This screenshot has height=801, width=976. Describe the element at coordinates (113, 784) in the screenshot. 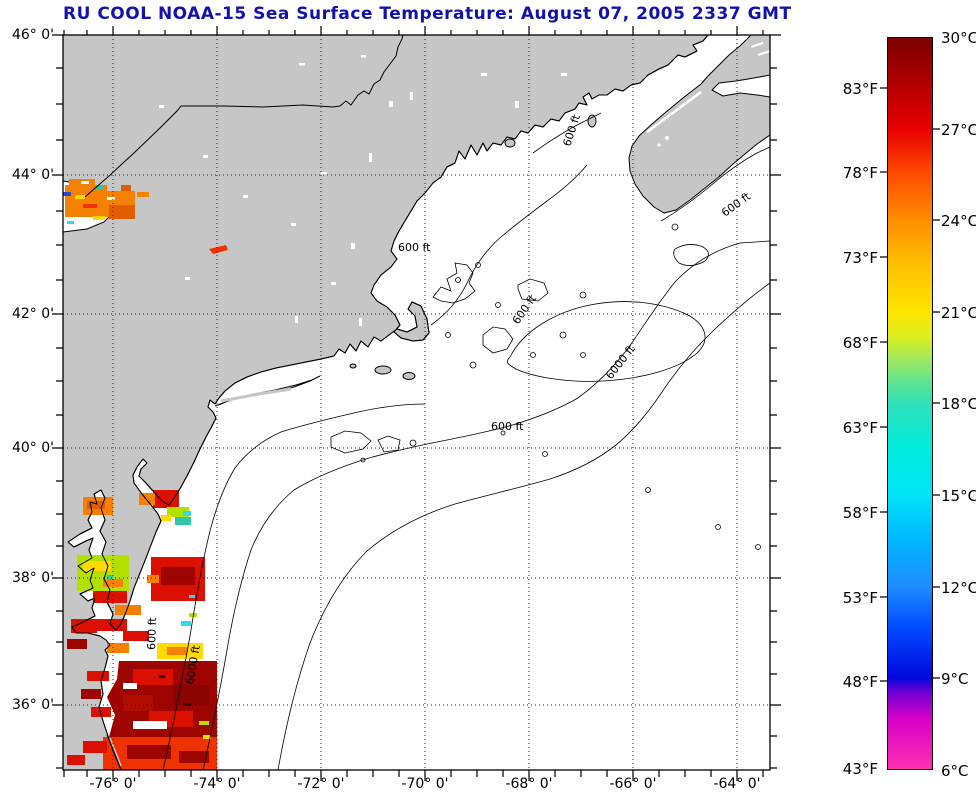

I see `x-axis-label: -76° 0'` at that location.